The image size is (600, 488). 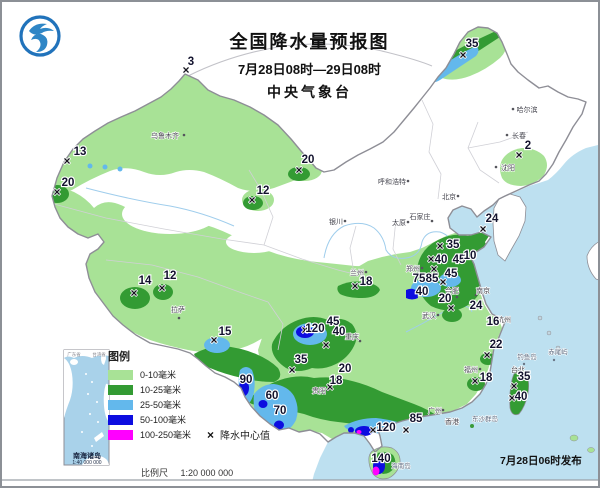 I want to click on precip-center-value: 18, so click(x=486, y=378).